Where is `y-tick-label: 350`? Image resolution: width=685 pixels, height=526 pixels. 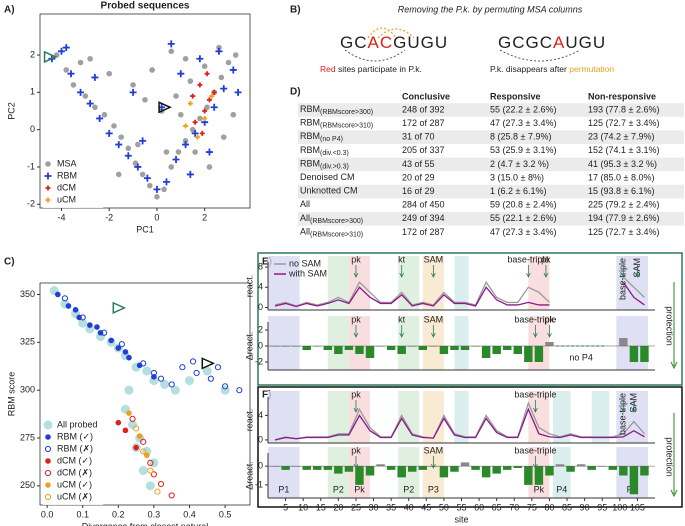 y-tick-label: 350 is located at coordinates (27, 294).